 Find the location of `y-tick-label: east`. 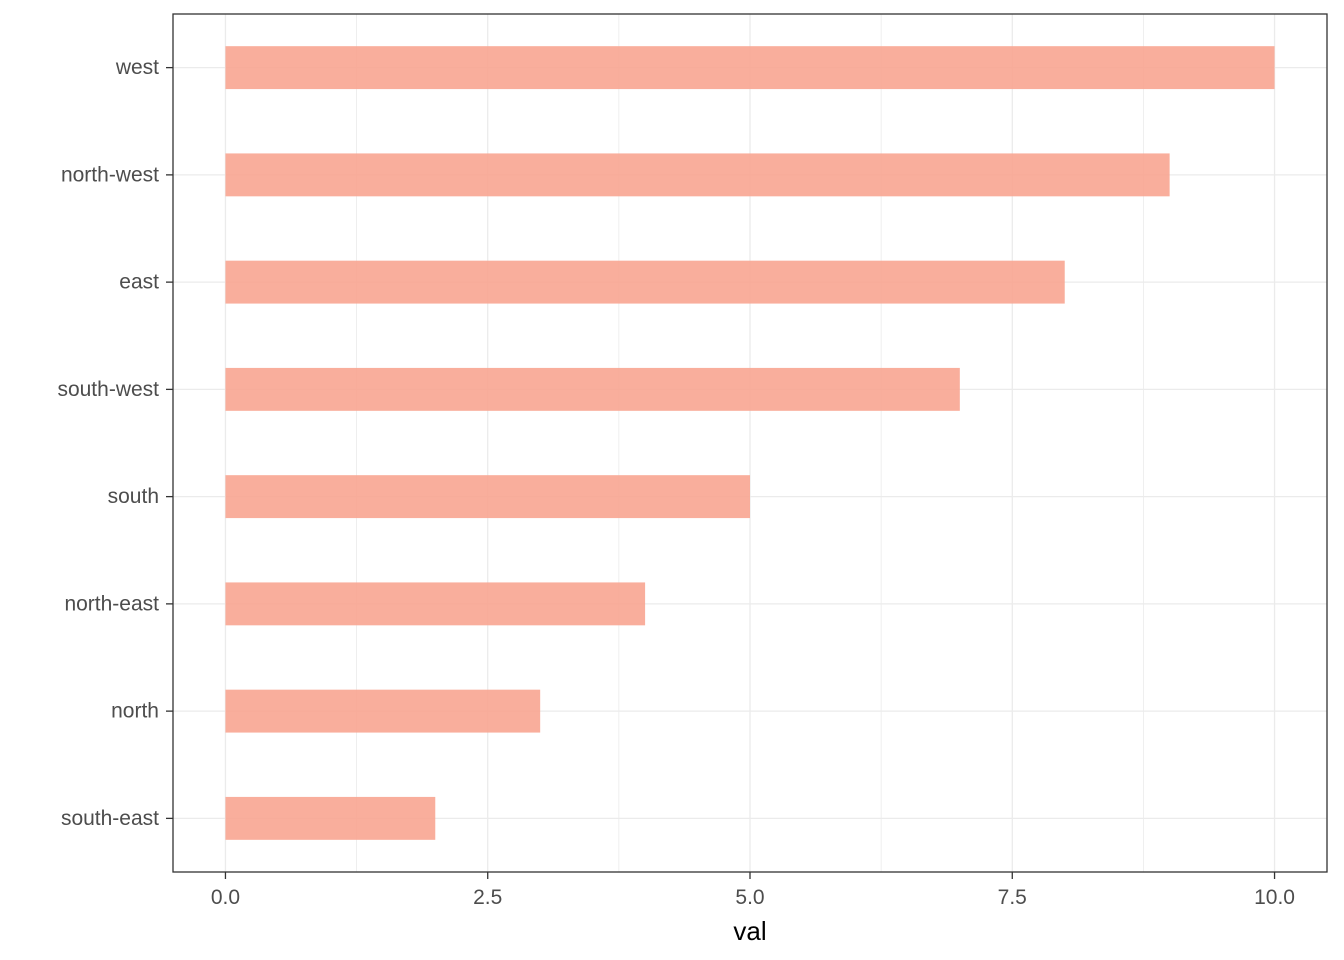

y-tick-label: east is located at coordinates (139, 282).